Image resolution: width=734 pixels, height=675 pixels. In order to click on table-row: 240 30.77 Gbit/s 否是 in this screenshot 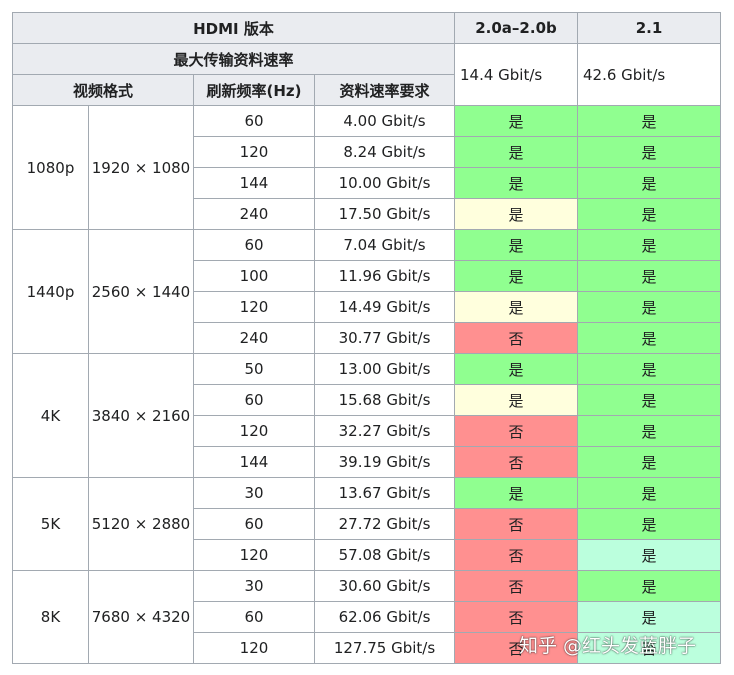, I will do `click(367, 338)`.